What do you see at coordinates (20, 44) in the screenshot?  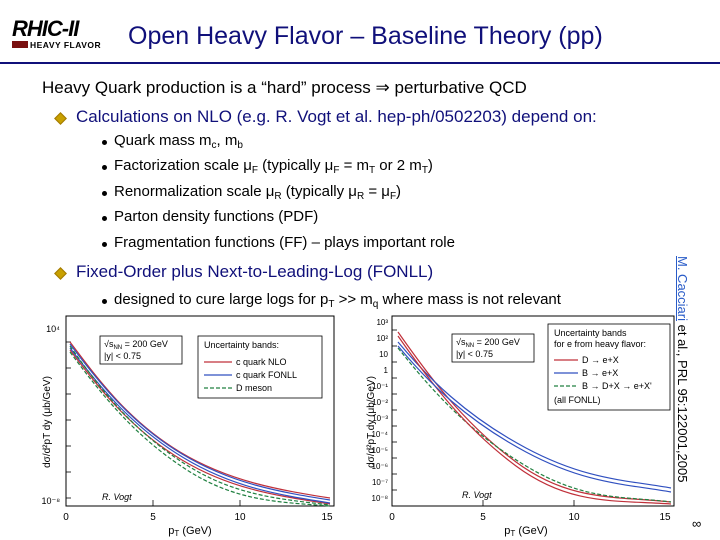 I see `logo-bar` at bounding box center [20, 44].